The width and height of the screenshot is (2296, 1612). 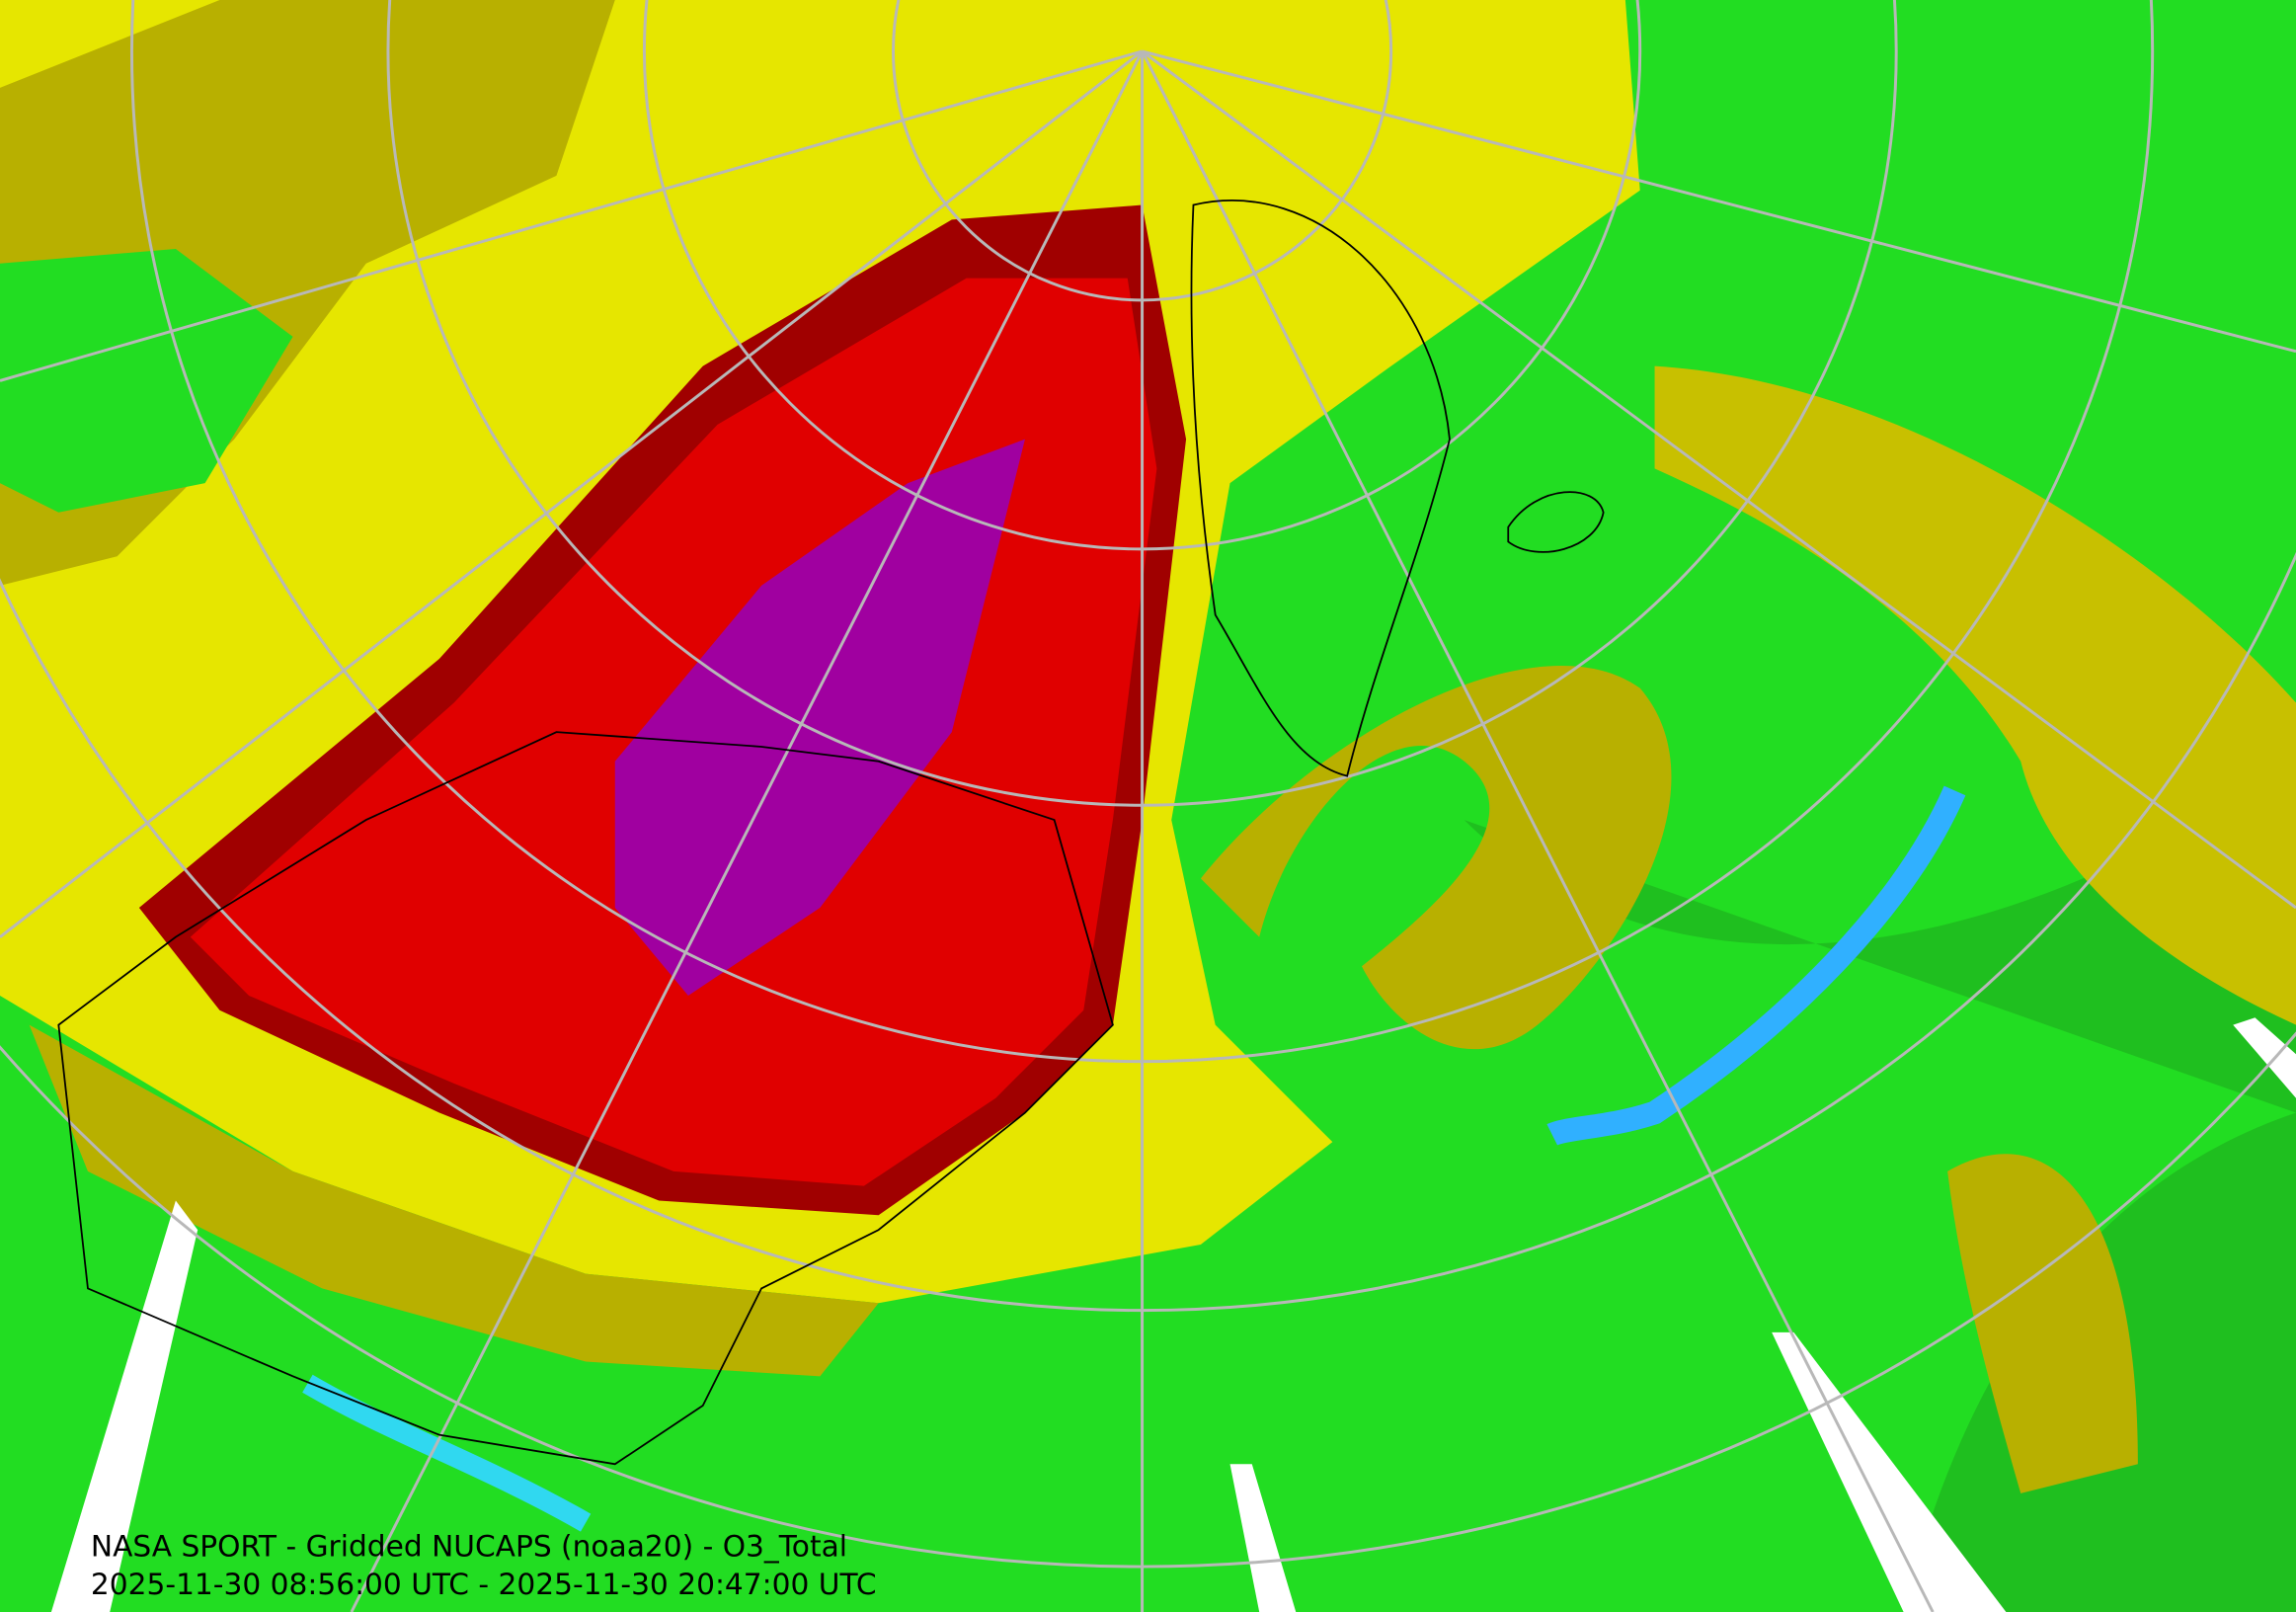 I want to click on purple-region, so click(x=819, y=717).